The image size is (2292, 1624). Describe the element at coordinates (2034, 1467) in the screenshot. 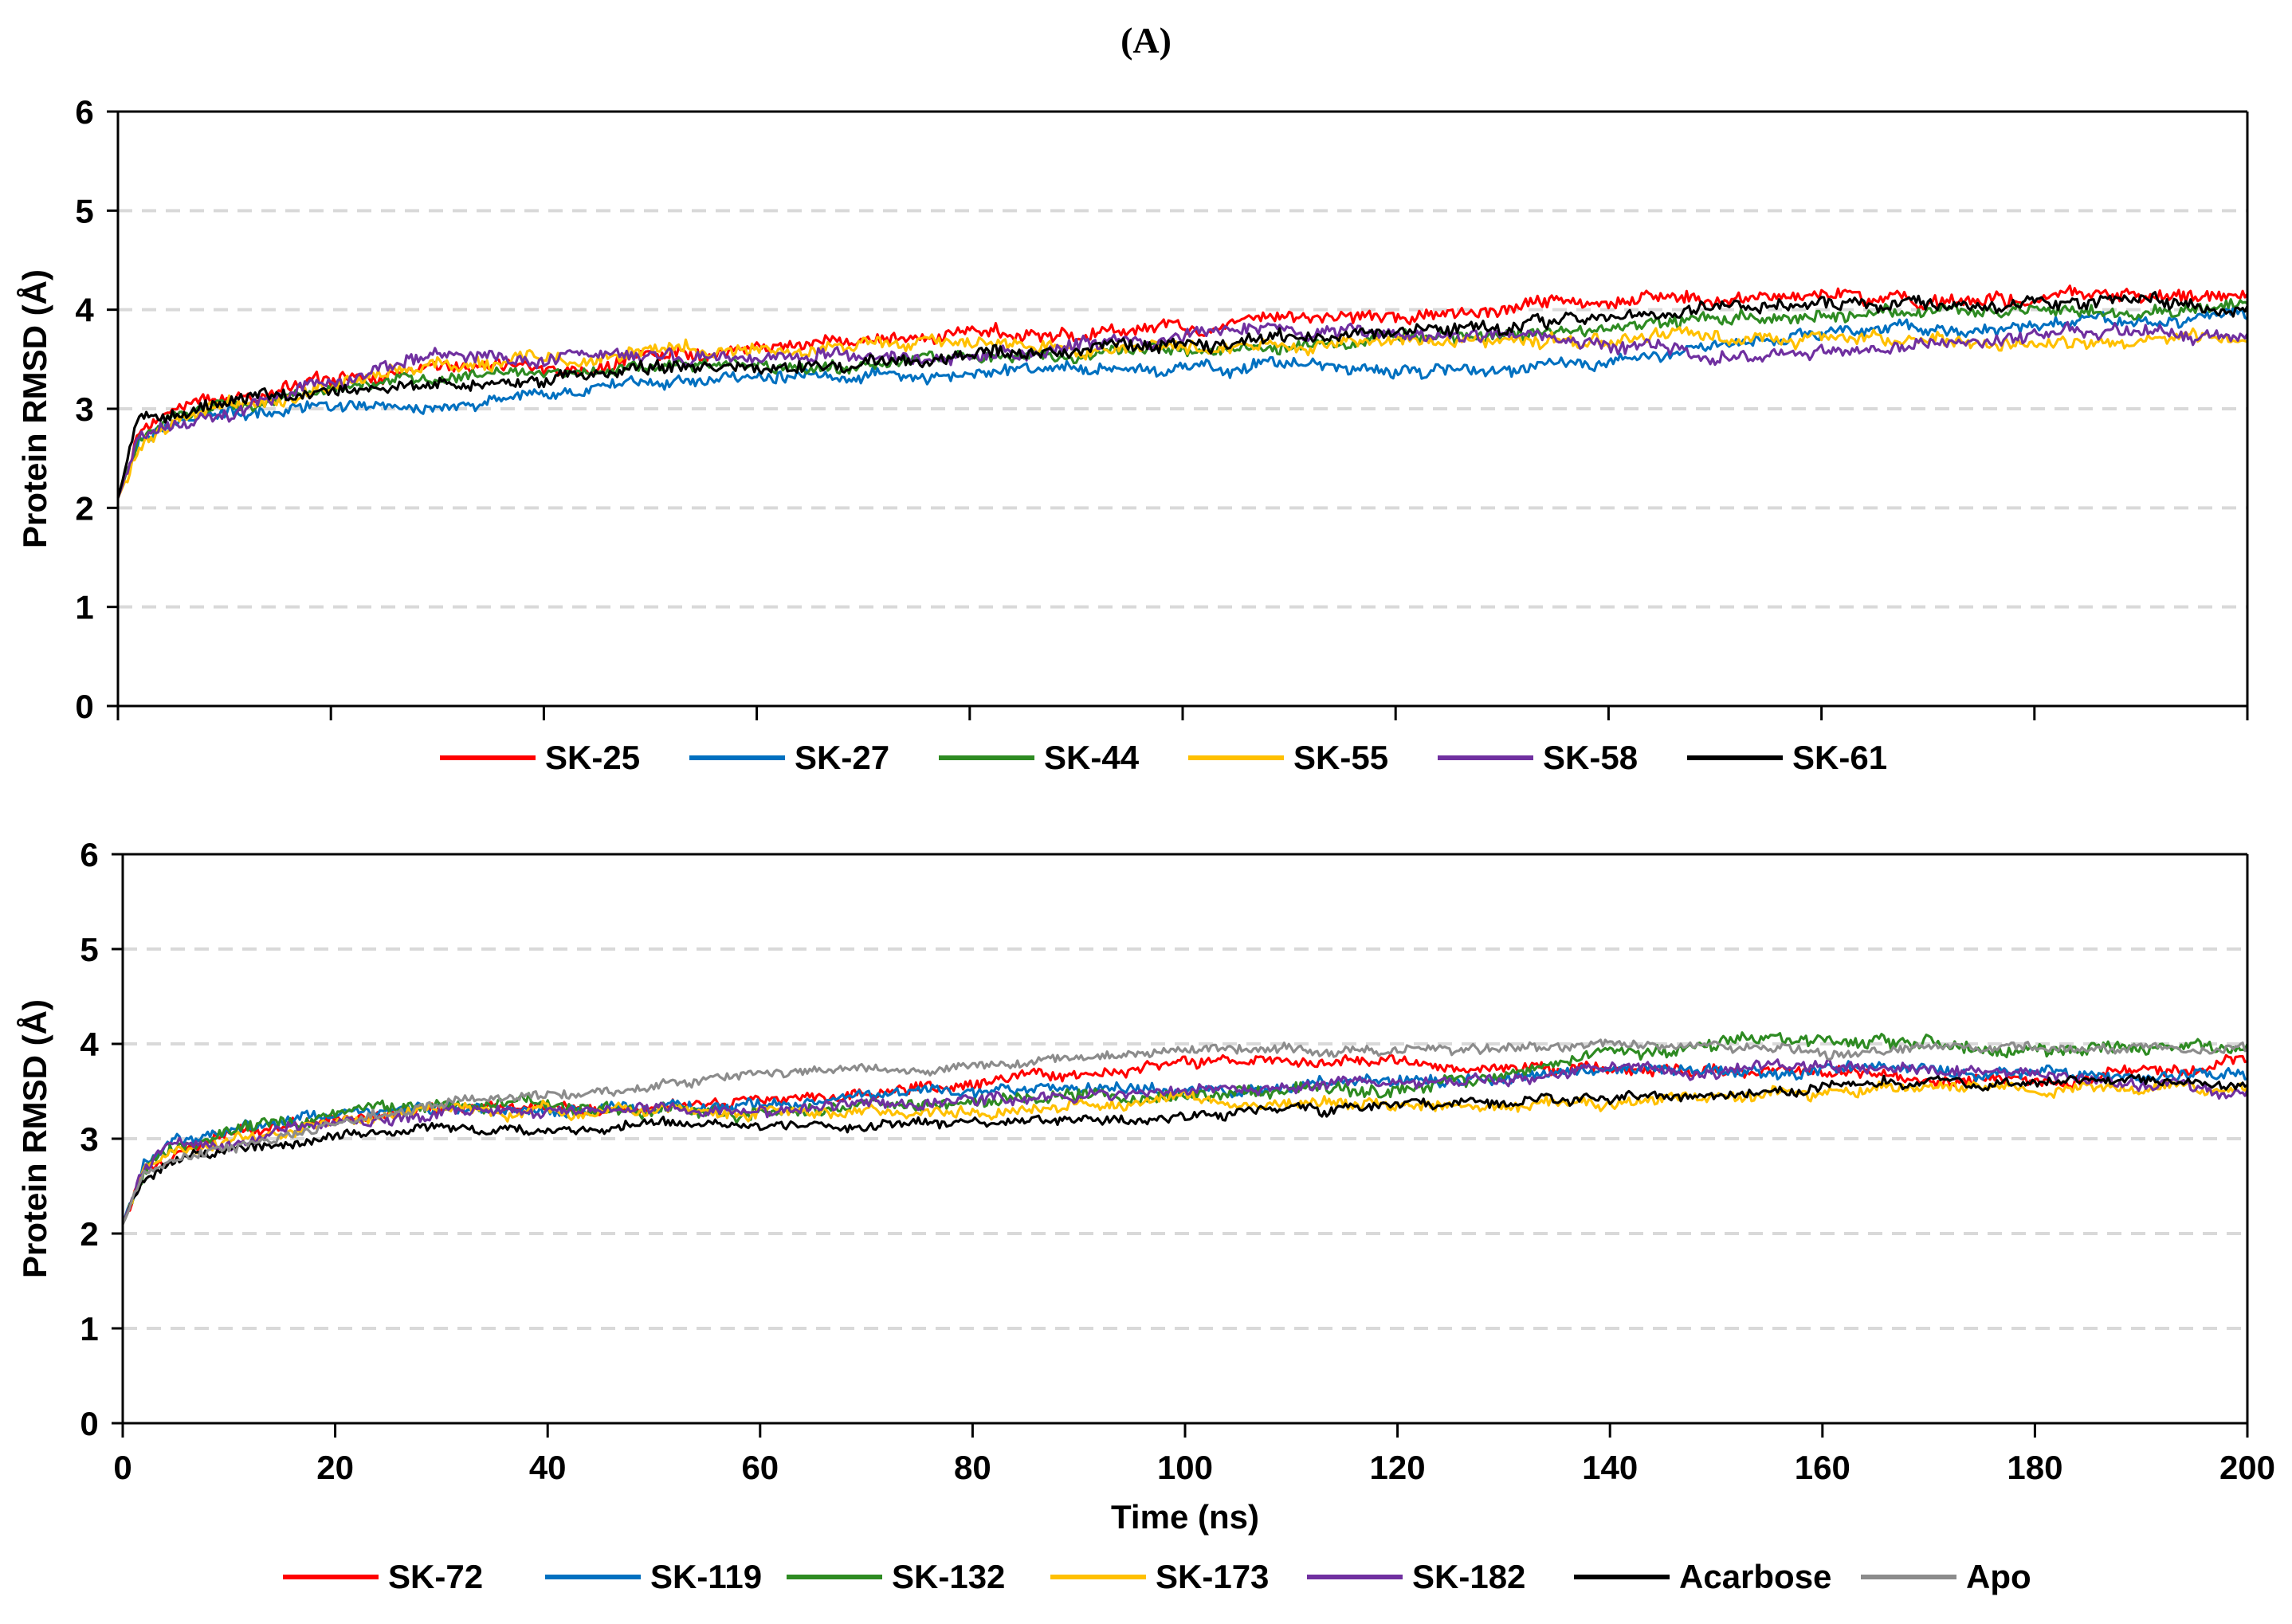

I see `x-tick-label-180: 180` at that location.